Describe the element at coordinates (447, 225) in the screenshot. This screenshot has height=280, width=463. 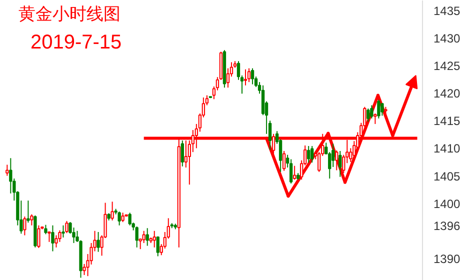
I see `y-tick-label: 1396` at that location.